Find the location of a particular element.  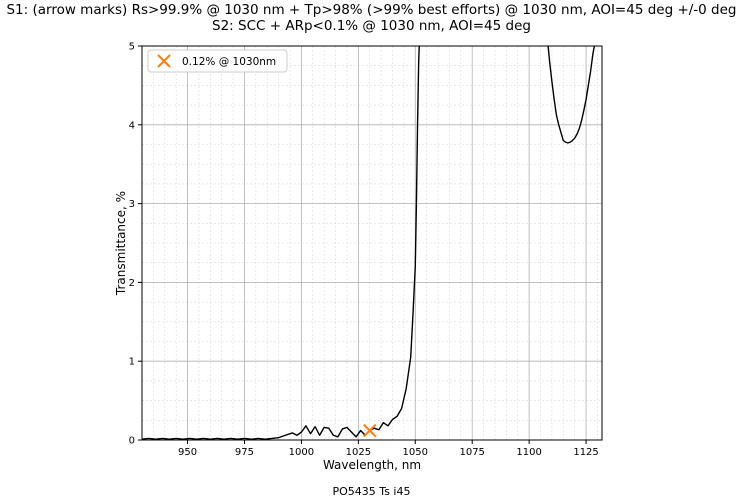

legend: 0.12% @ 1030nm is located at coordinates (217, 61).